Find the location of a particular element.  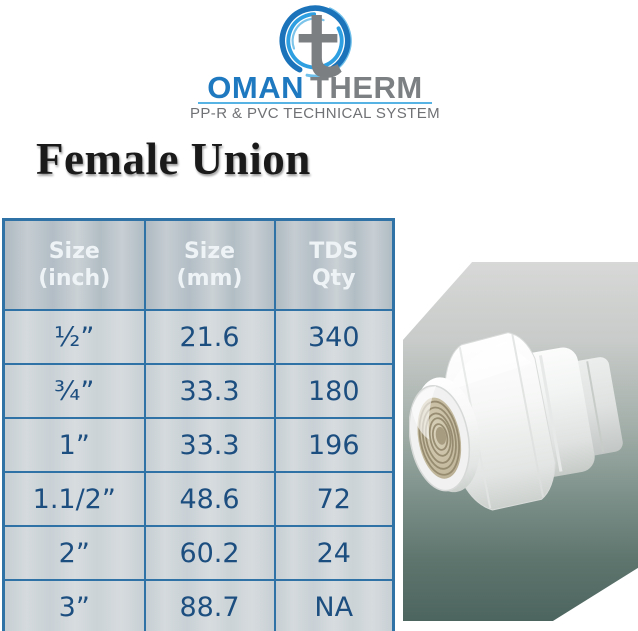

table-cell: 72 is located at coordinates (334, 499).